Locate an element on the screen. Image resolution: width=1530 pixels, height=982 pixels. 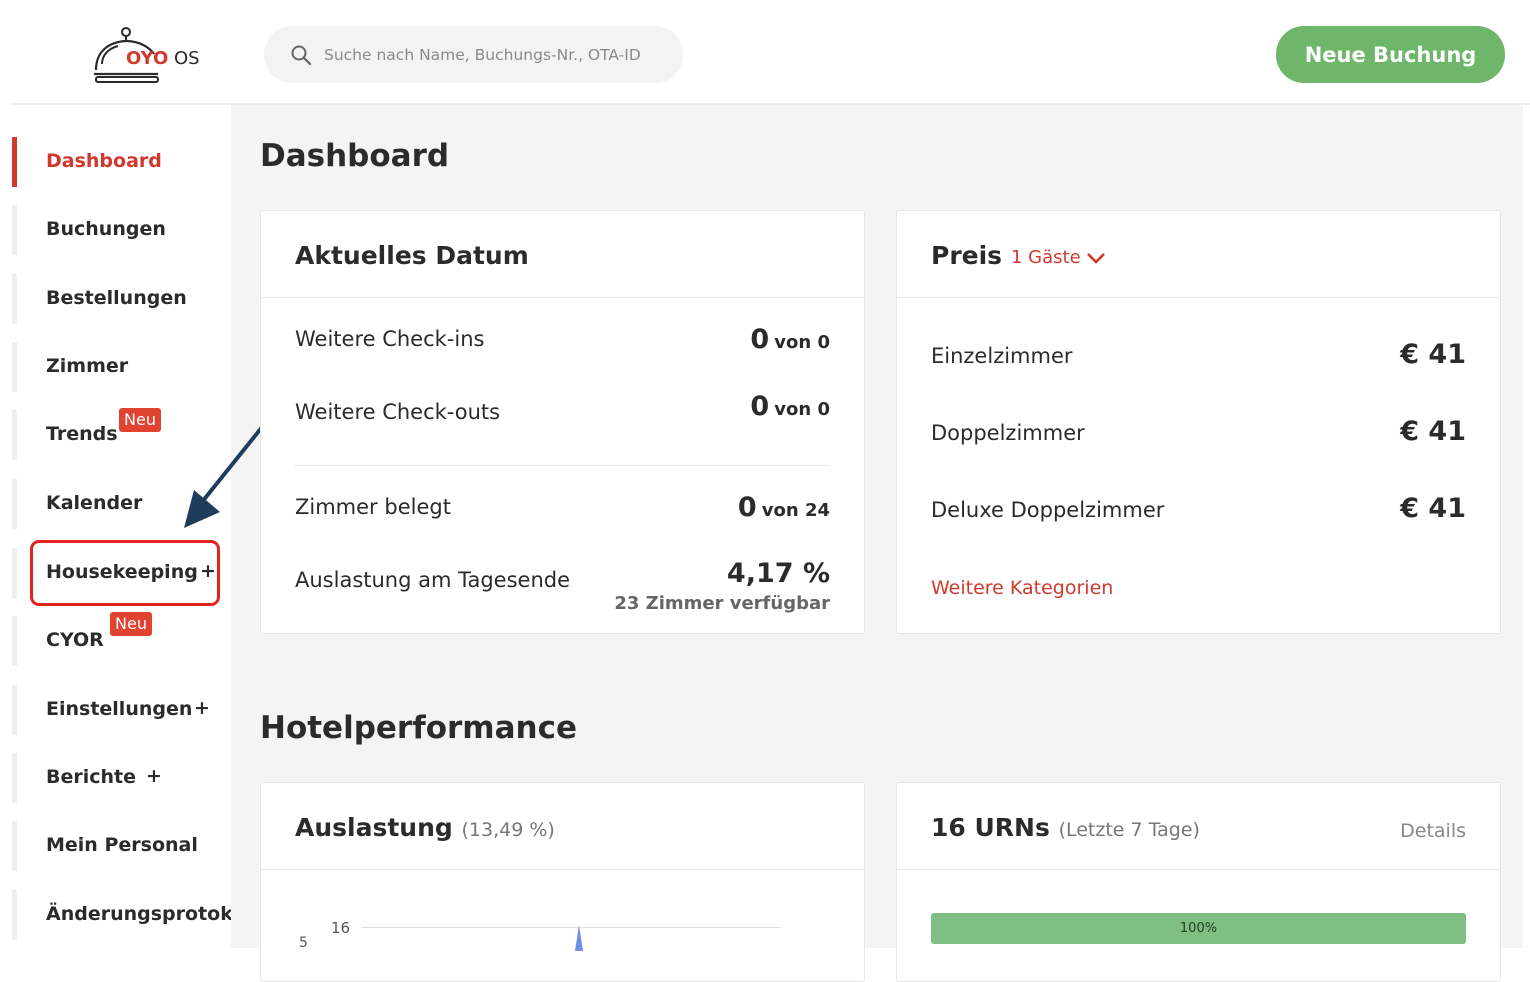
guests-dropdown: 1 Gäste is located at coordinates (1058, 257).